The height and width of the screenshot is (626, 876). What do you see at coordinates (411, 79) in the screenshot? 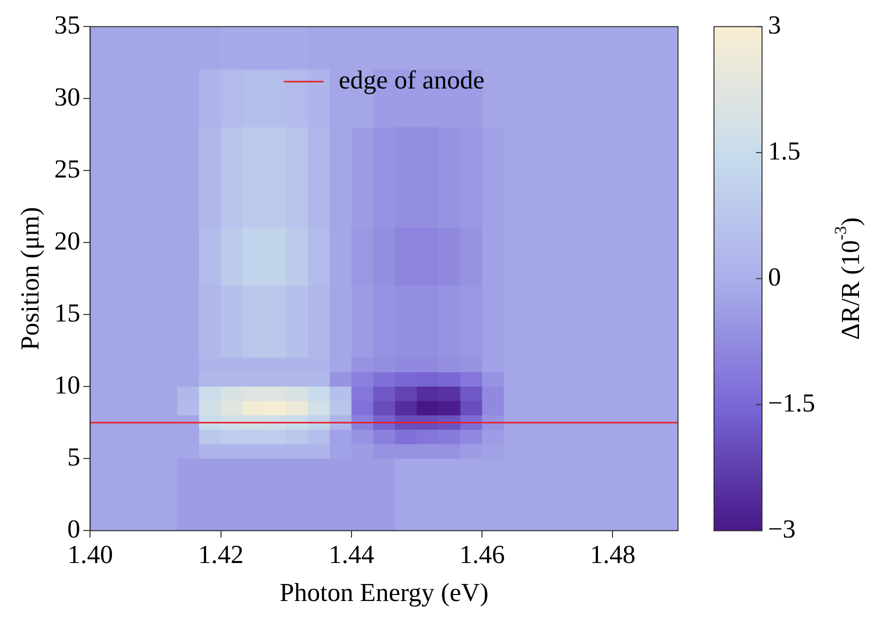
I see `legend-label: edge of anode` at bounding box center [411, 79].